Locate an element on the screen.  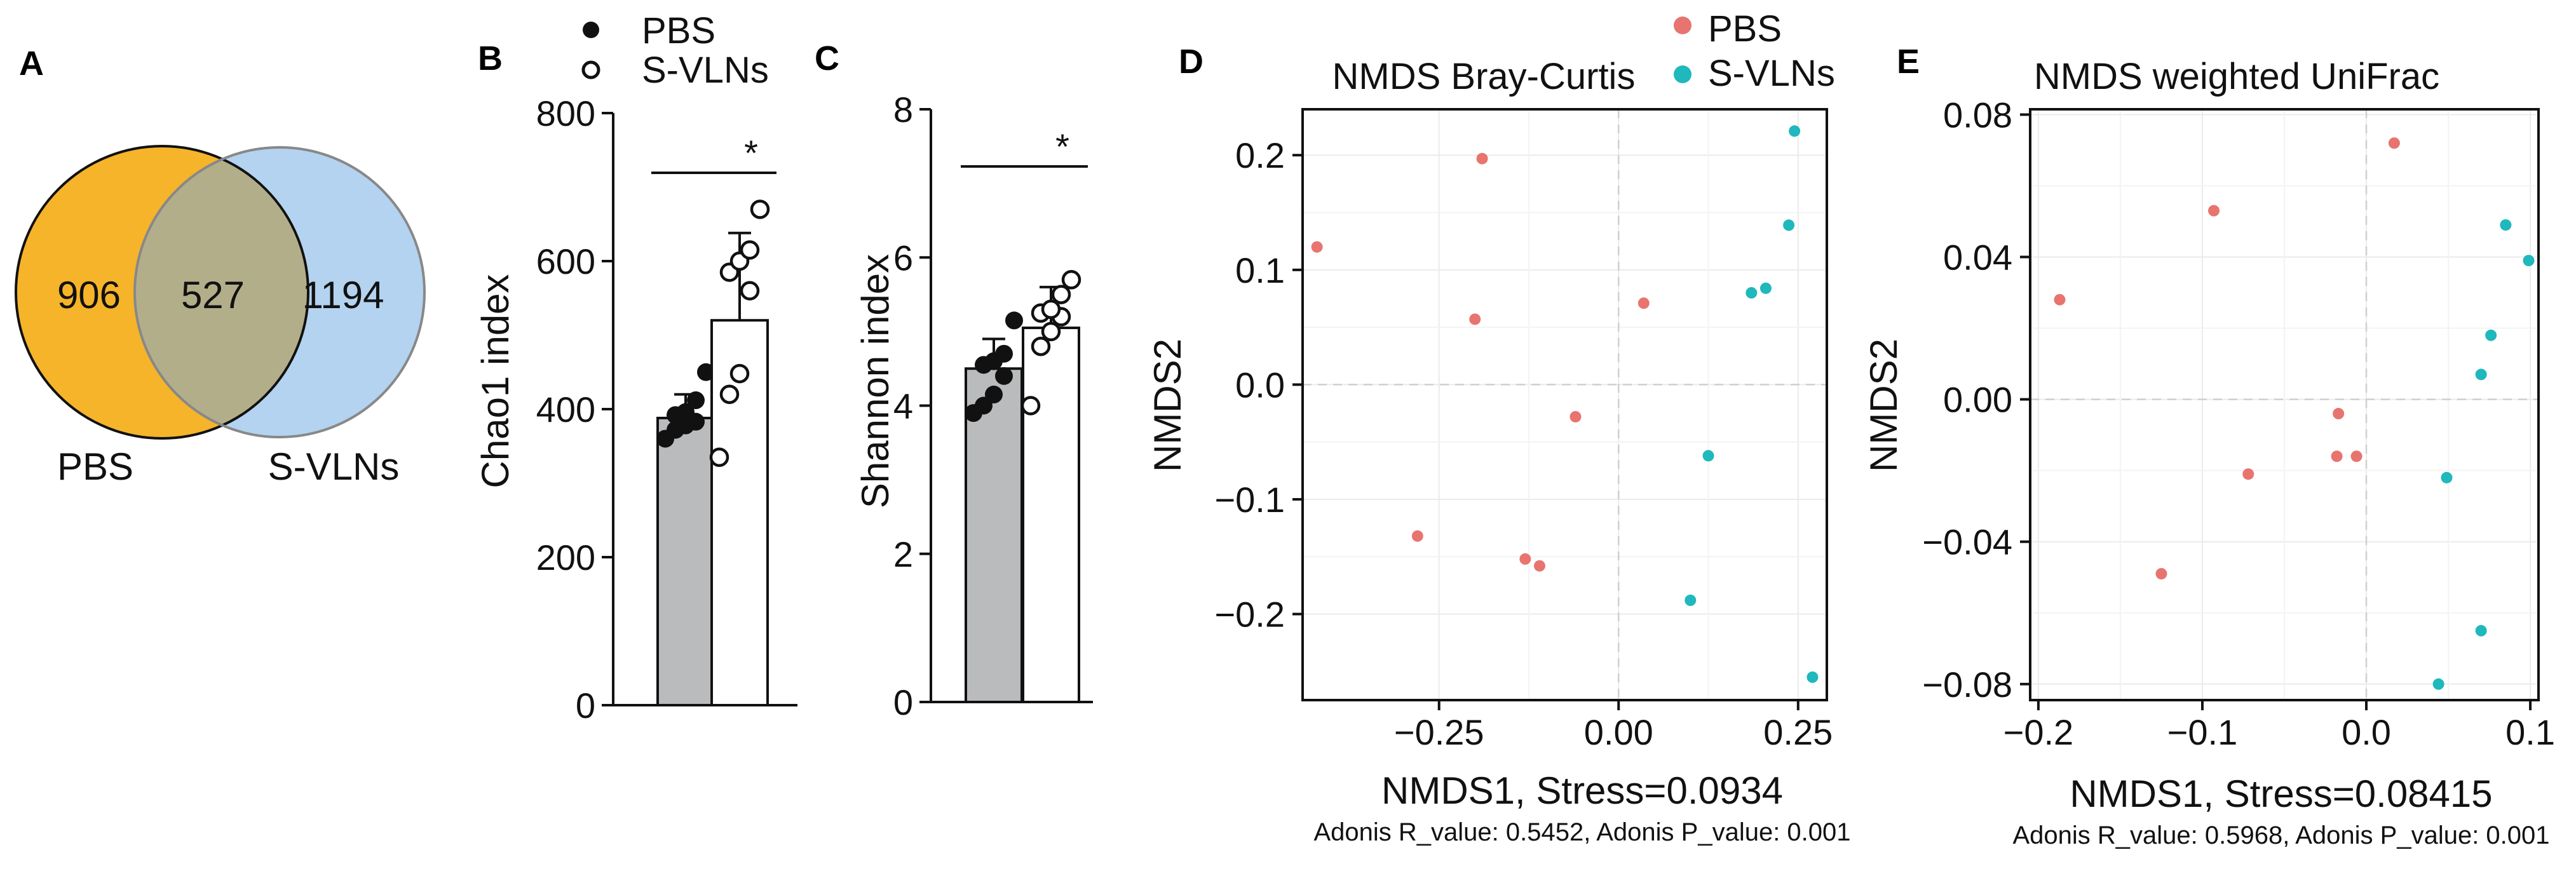
legend-nmds-svlns-label: S-VLNs is located at coordinates (1771, 73).